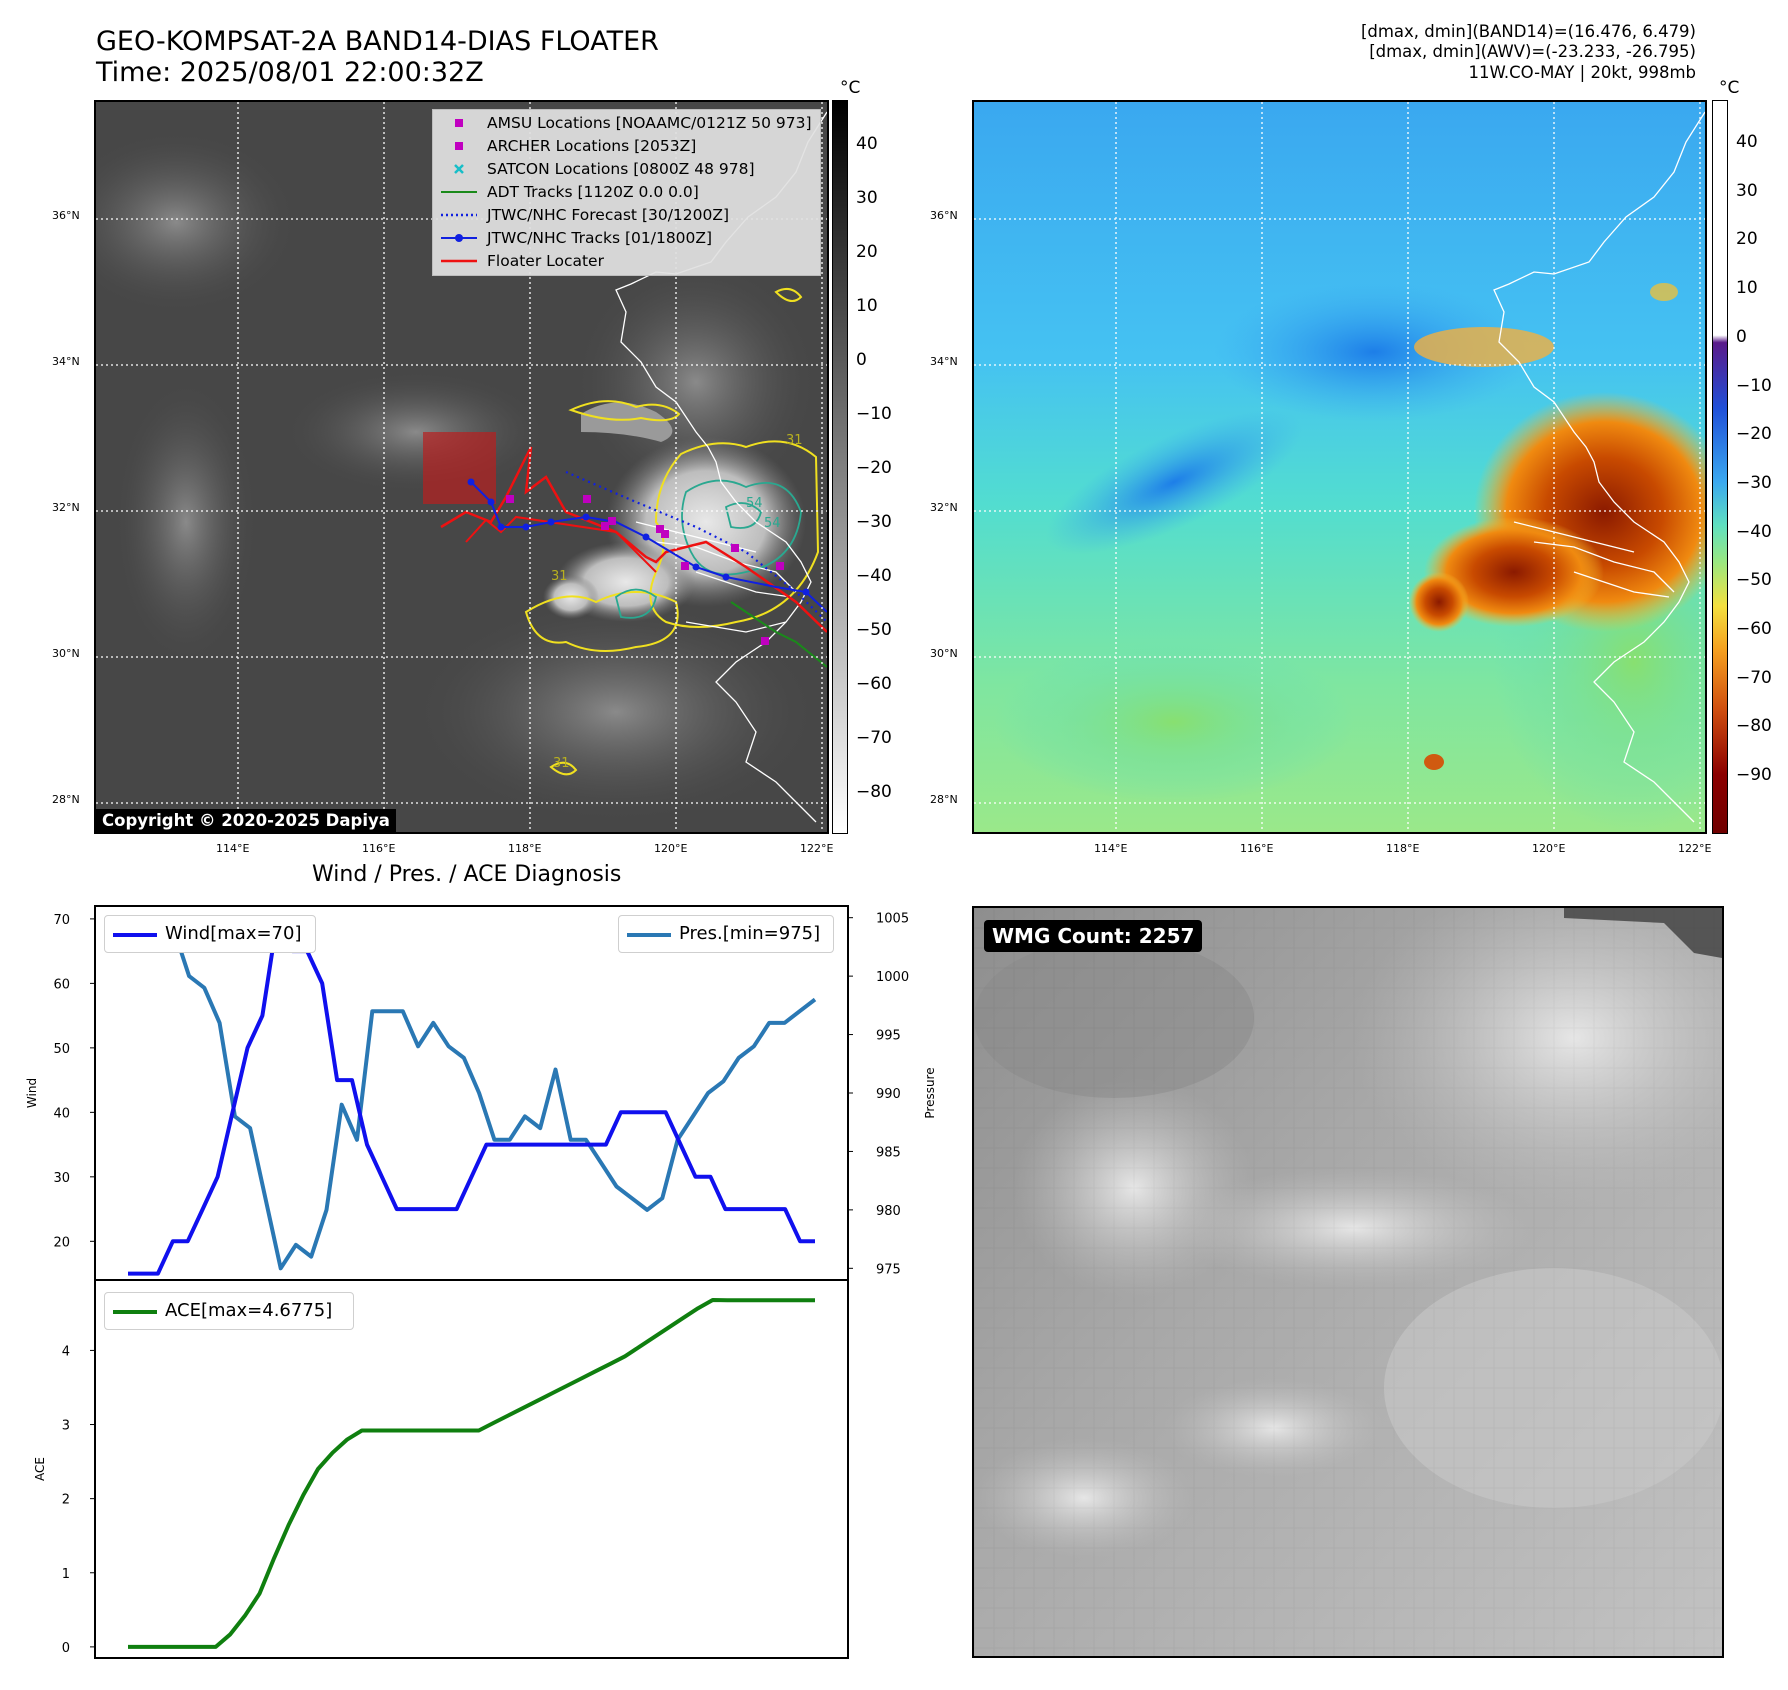 Image resolution: width=1788 pixels, height=1690 pixels. What do you see at coordinates (1729, 88) in the screenshot?
I see `awv-colorbar-unit: °C` at bounding box center [1729, 88].